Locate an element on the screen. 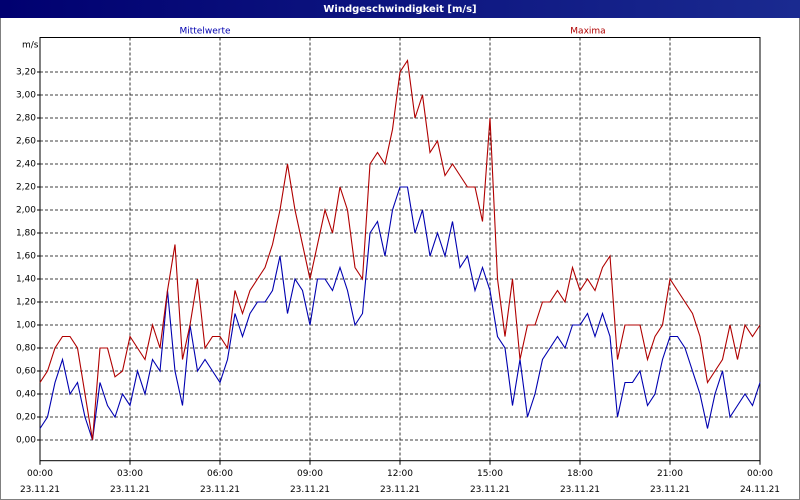 The image size is (800, 500). y-tick-label: 1,00 is located at coordinates (26, 326).